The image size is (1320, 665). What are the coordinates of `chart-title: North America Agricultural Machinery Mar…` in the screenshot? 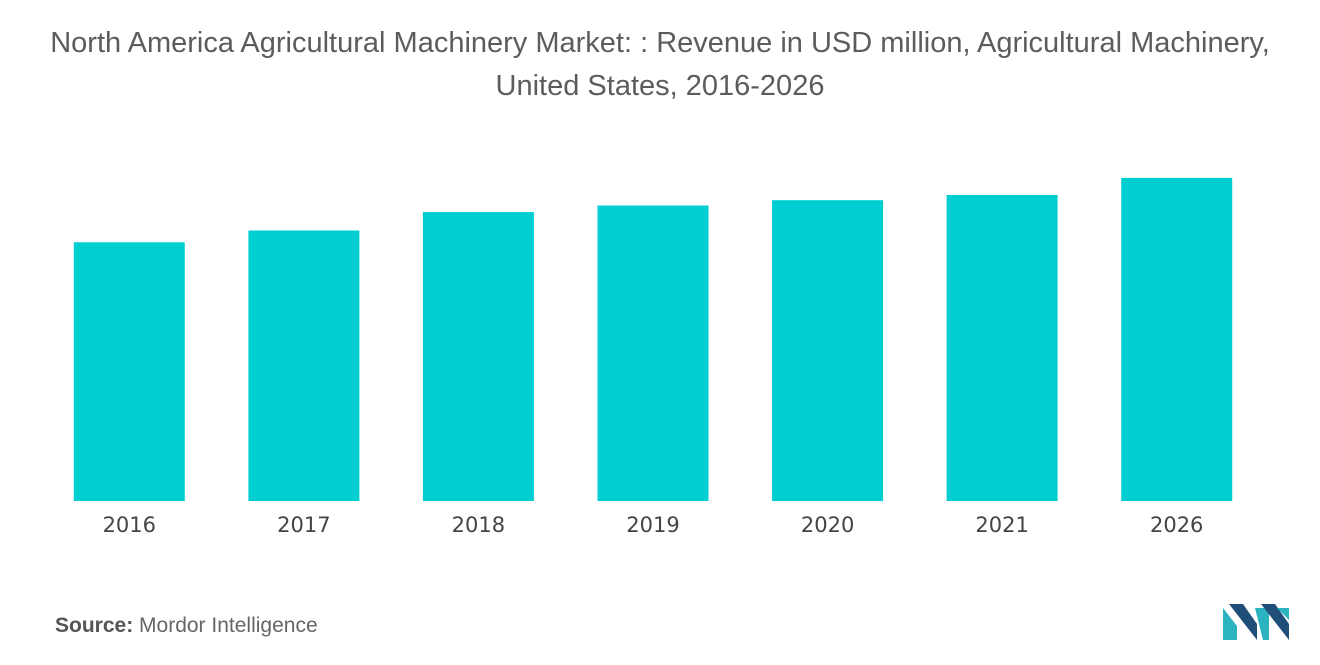 It's located at (660, 64).